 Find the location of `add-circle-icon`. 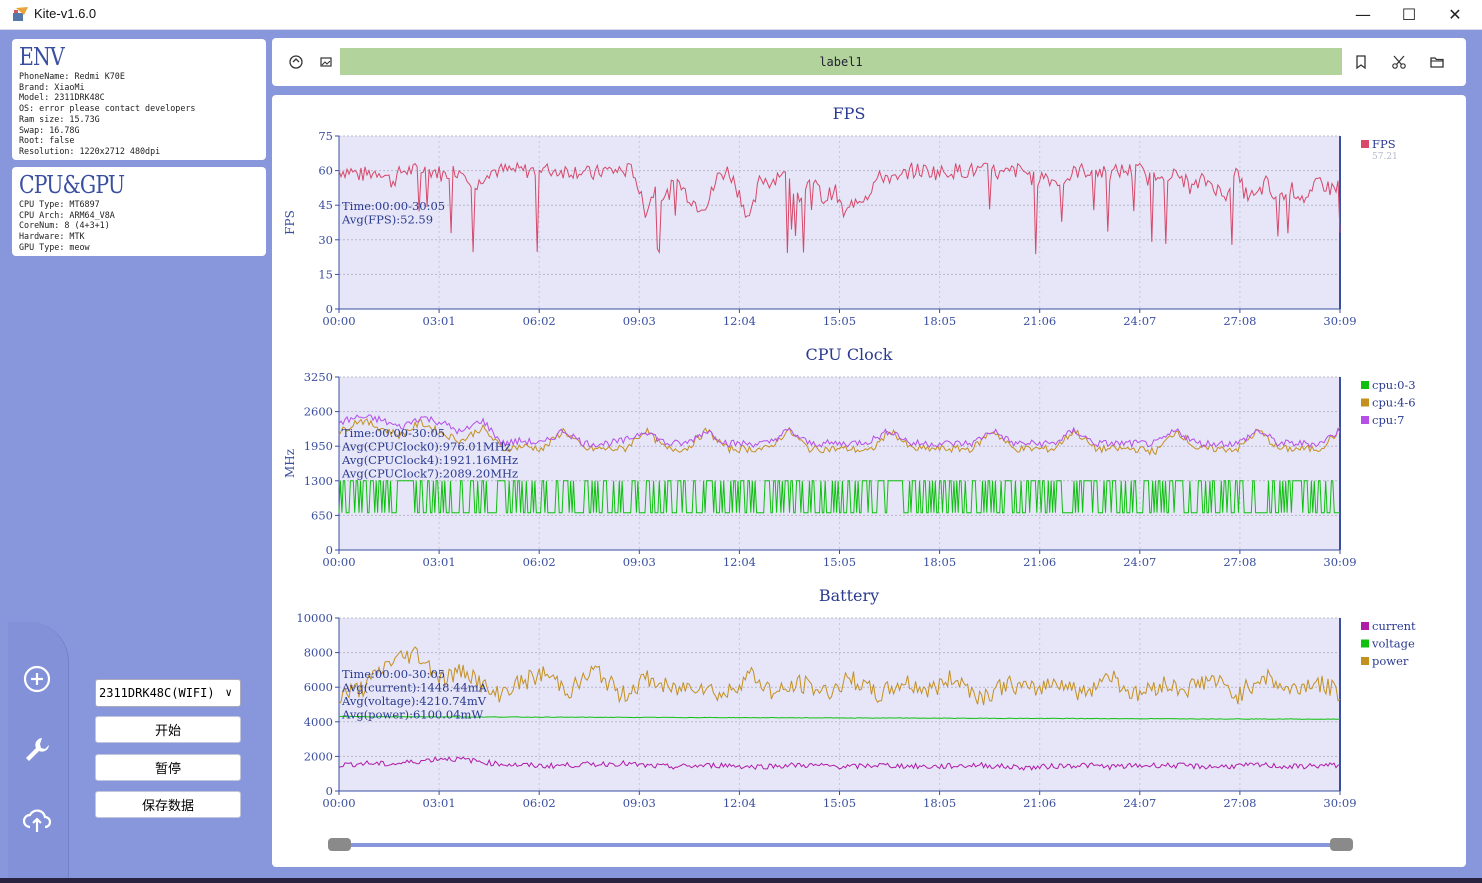

add-circle-icon is located at coordinates (37, 679).